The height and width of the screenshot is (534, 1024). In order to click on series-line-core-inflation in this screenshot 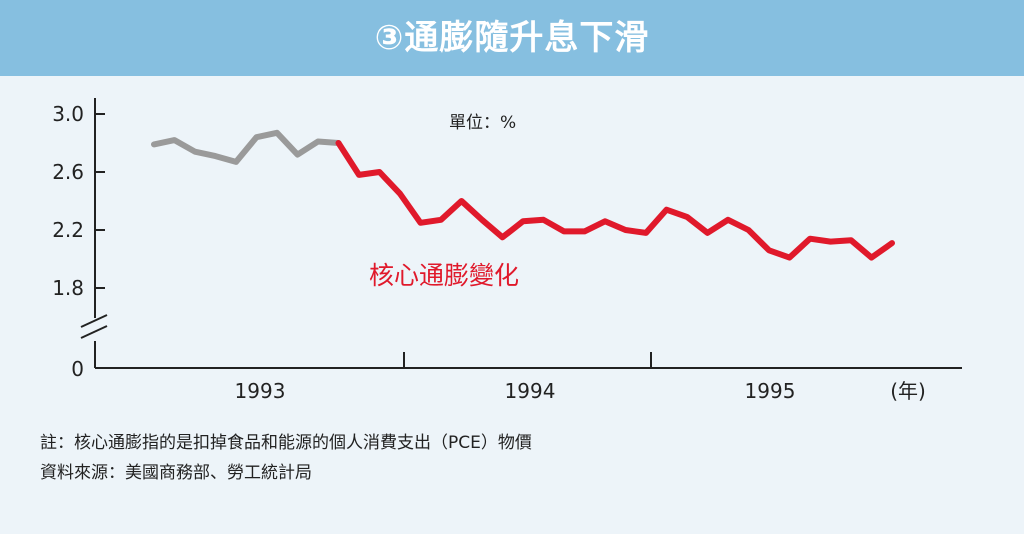, I will do `click(615, 200)`.